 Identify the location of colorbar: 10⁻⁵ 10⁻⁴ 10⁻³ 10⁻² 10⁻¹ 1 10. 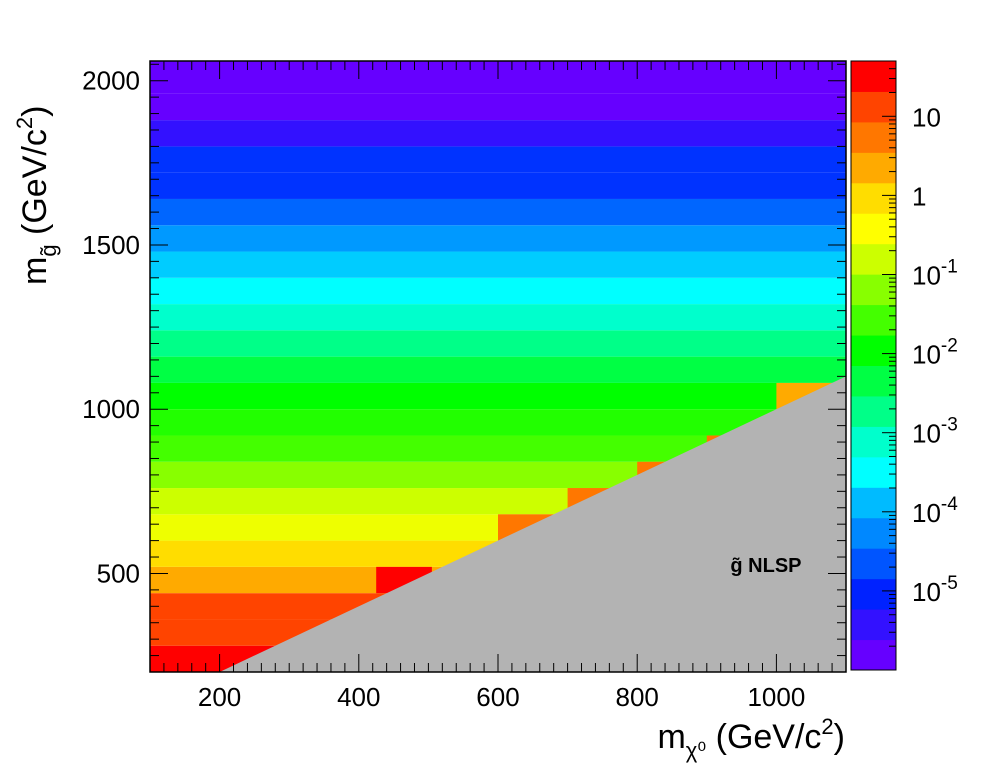
(904, 365).